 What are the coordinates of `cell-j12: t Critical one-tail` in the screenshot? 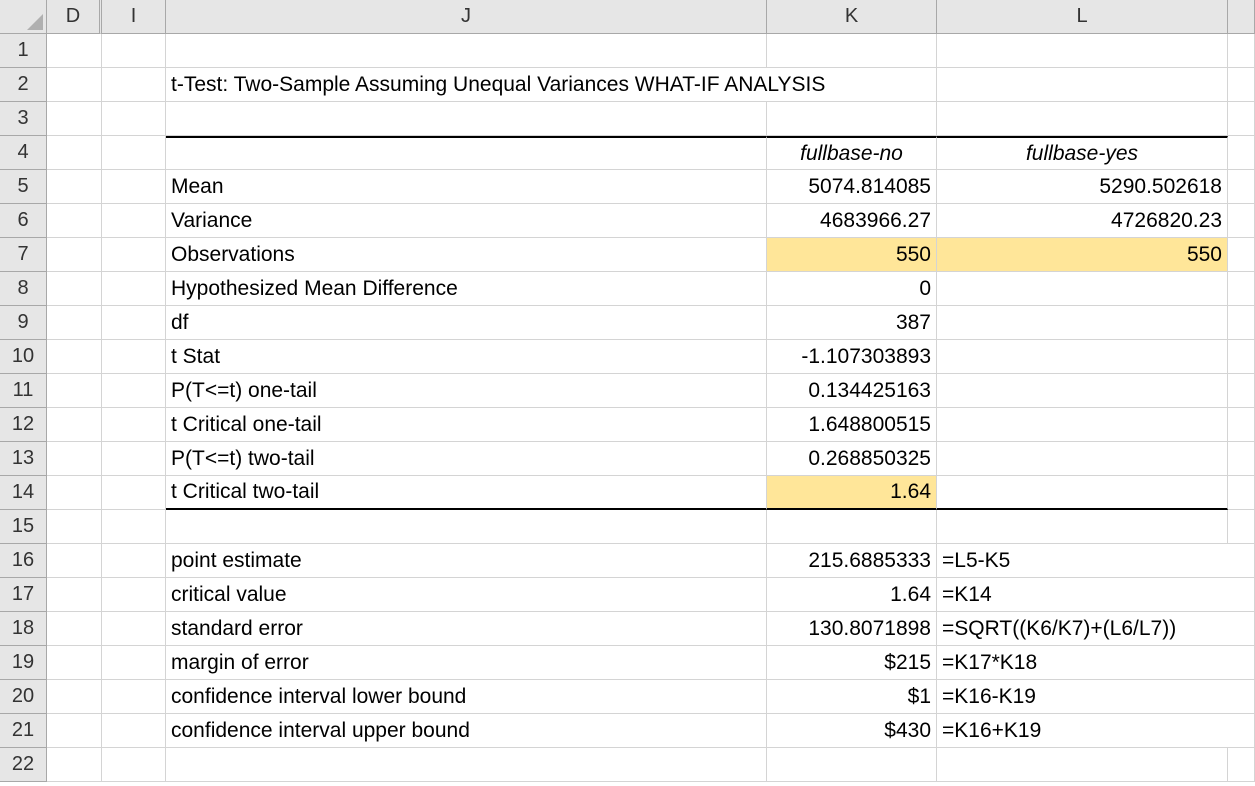 It's located at (466, 425).